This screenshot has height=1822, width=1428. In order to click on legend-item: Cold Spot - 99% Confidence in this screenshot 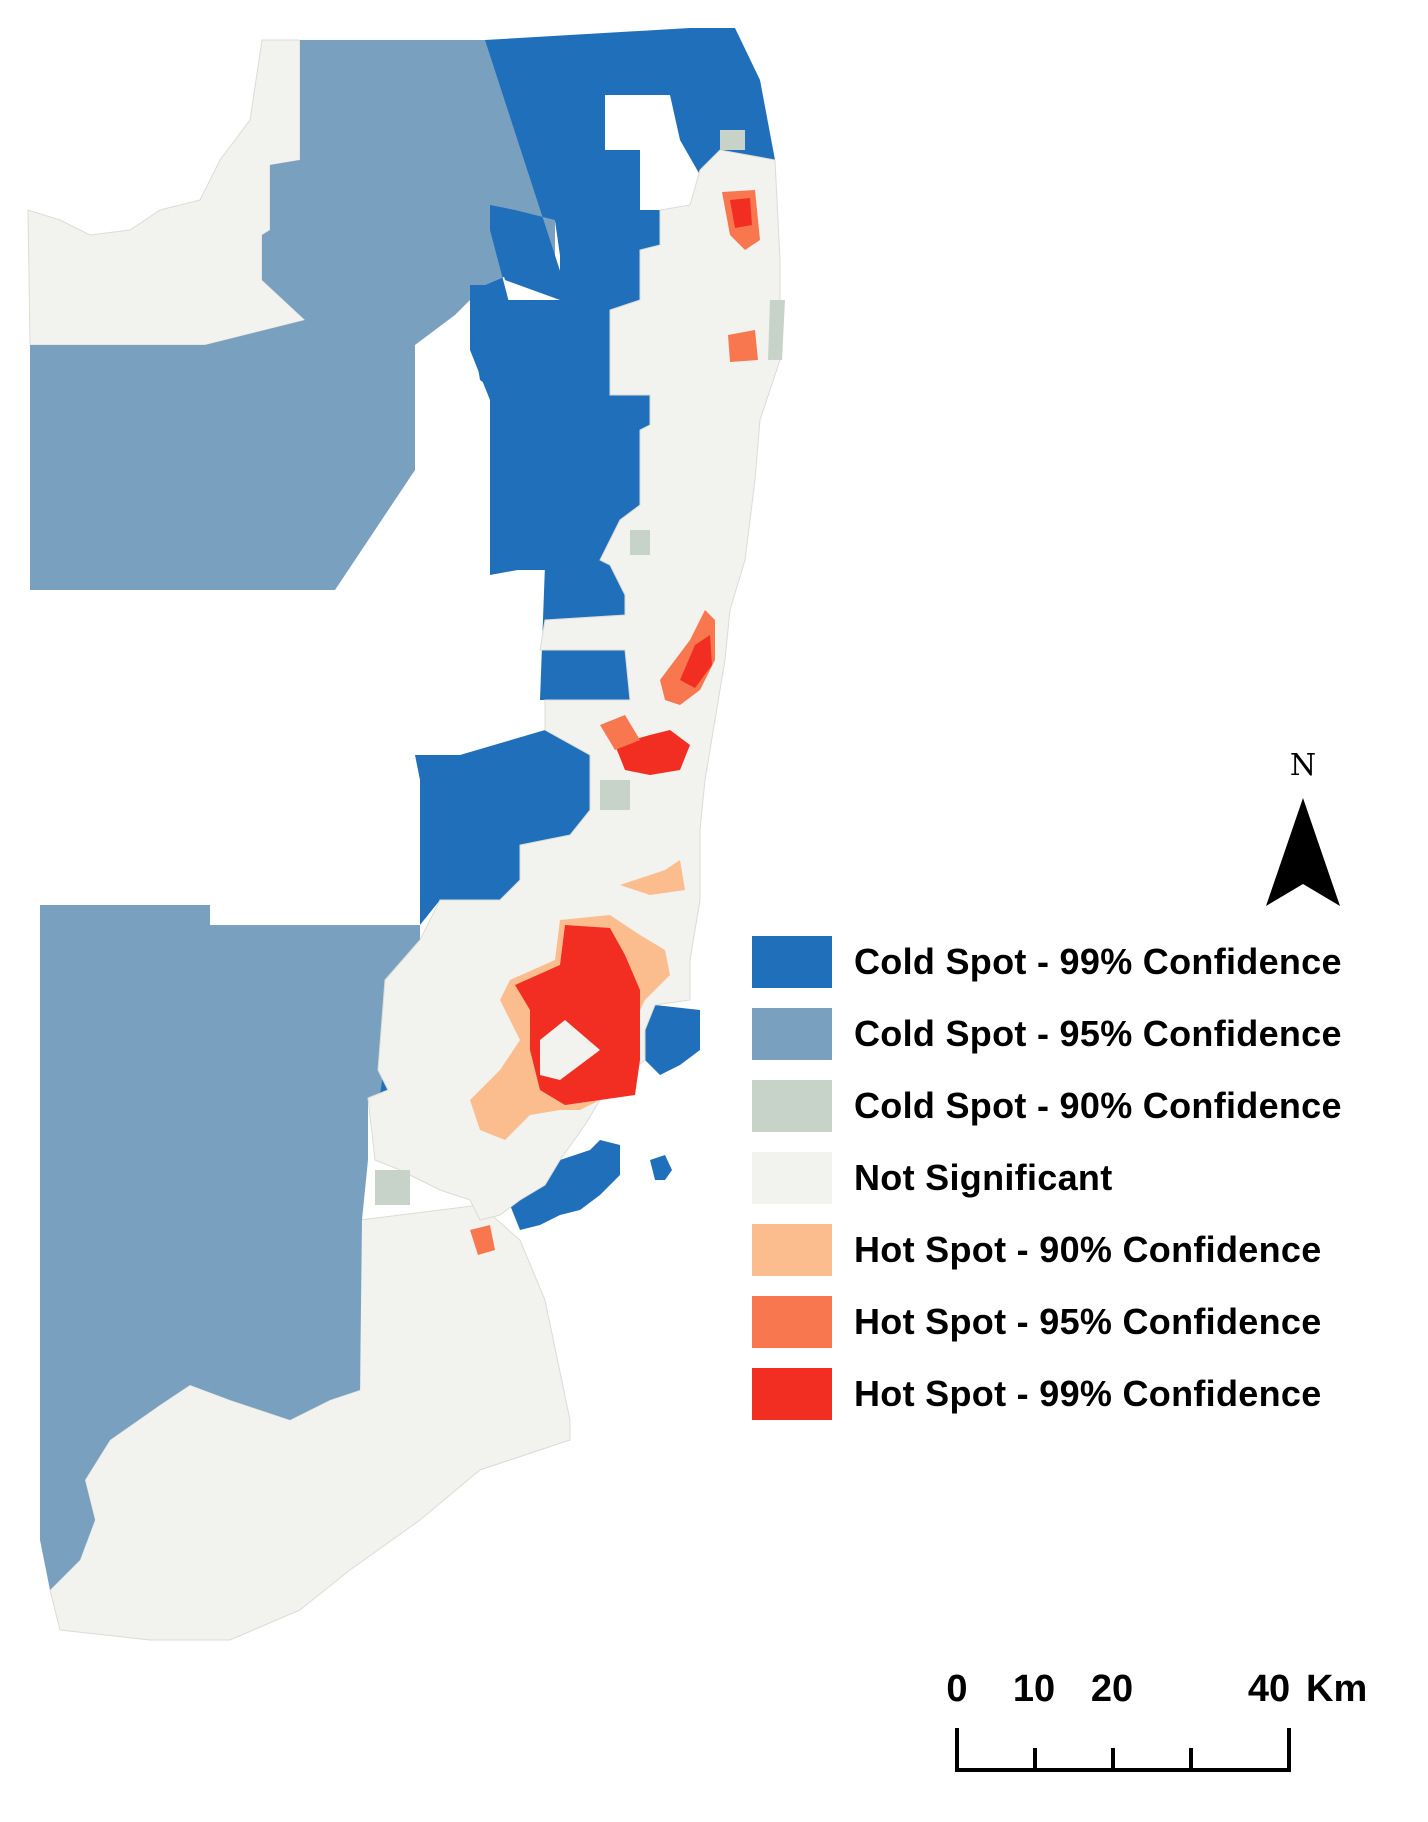, I will do `click(1047, 962)`.